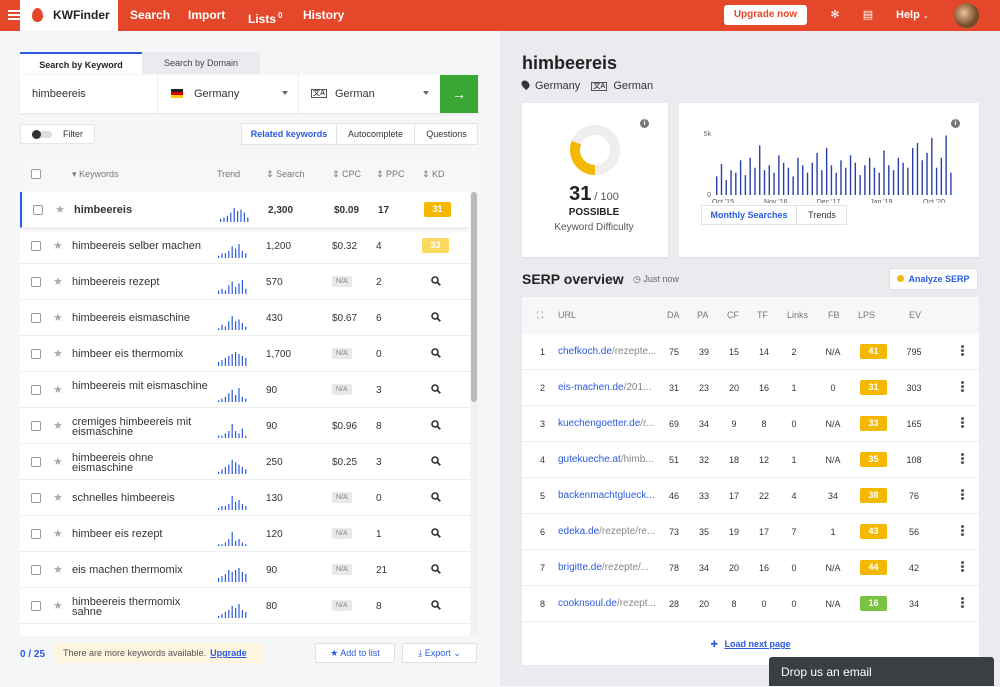 This screenshot has height=687, width=1000. I want to click on tab-autocomplete: Autocomplete, so click(376, 134).